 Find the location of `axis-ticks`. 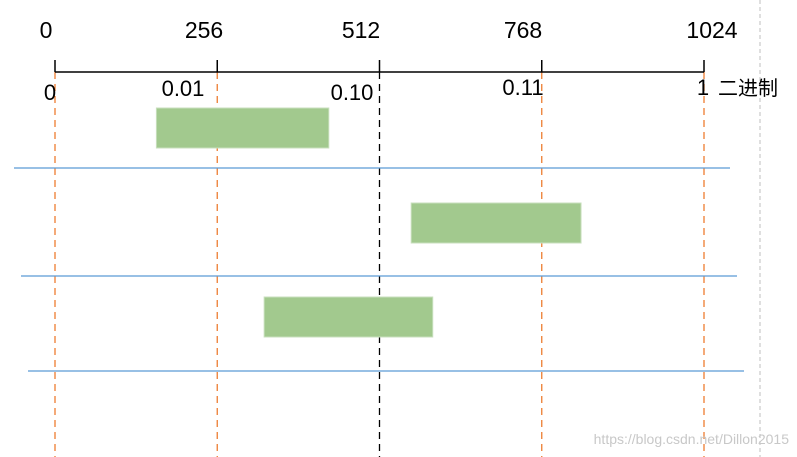

axis-ticks is located at coordinates (379, 66).